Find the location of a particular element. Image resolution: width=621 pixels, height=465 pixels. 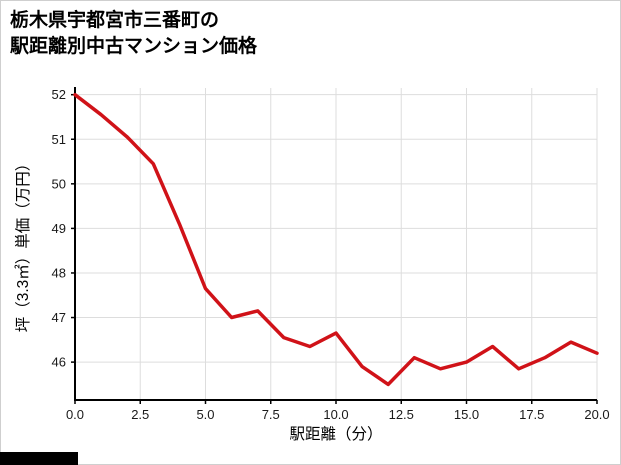

footer-bar is located at coordinates (39, 458).